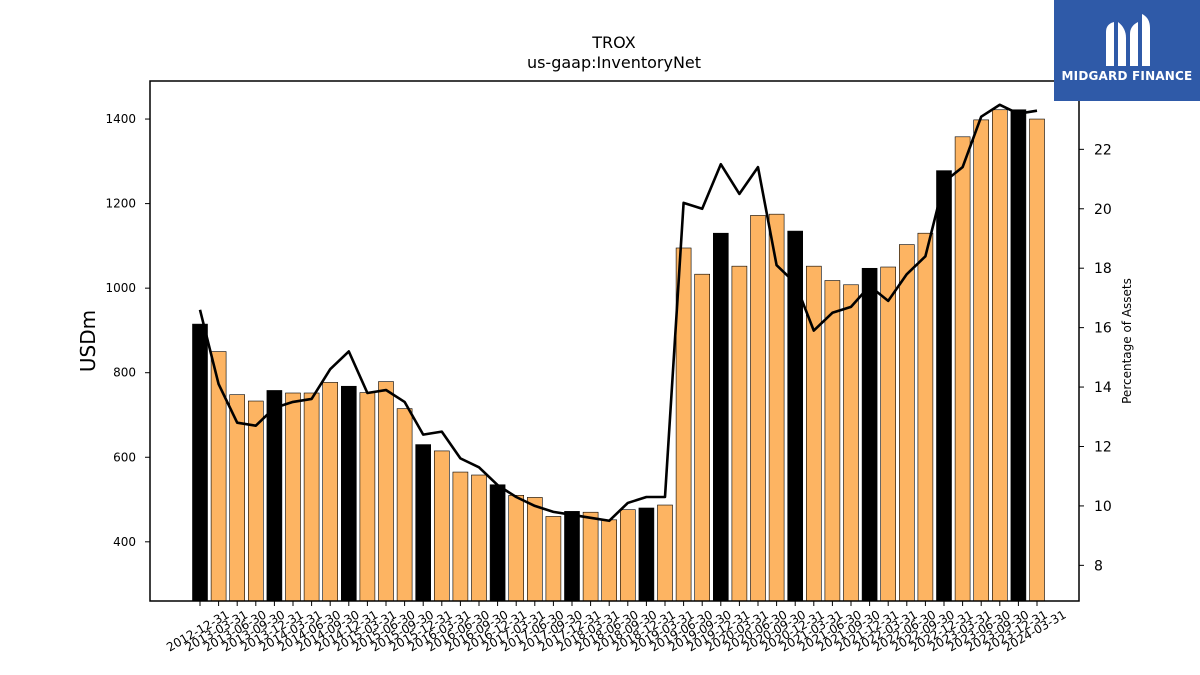  What do you see at coordinates (613, 42) in the screenshot?
I see `chart-title: TROX` at bounding box center [613, 42].